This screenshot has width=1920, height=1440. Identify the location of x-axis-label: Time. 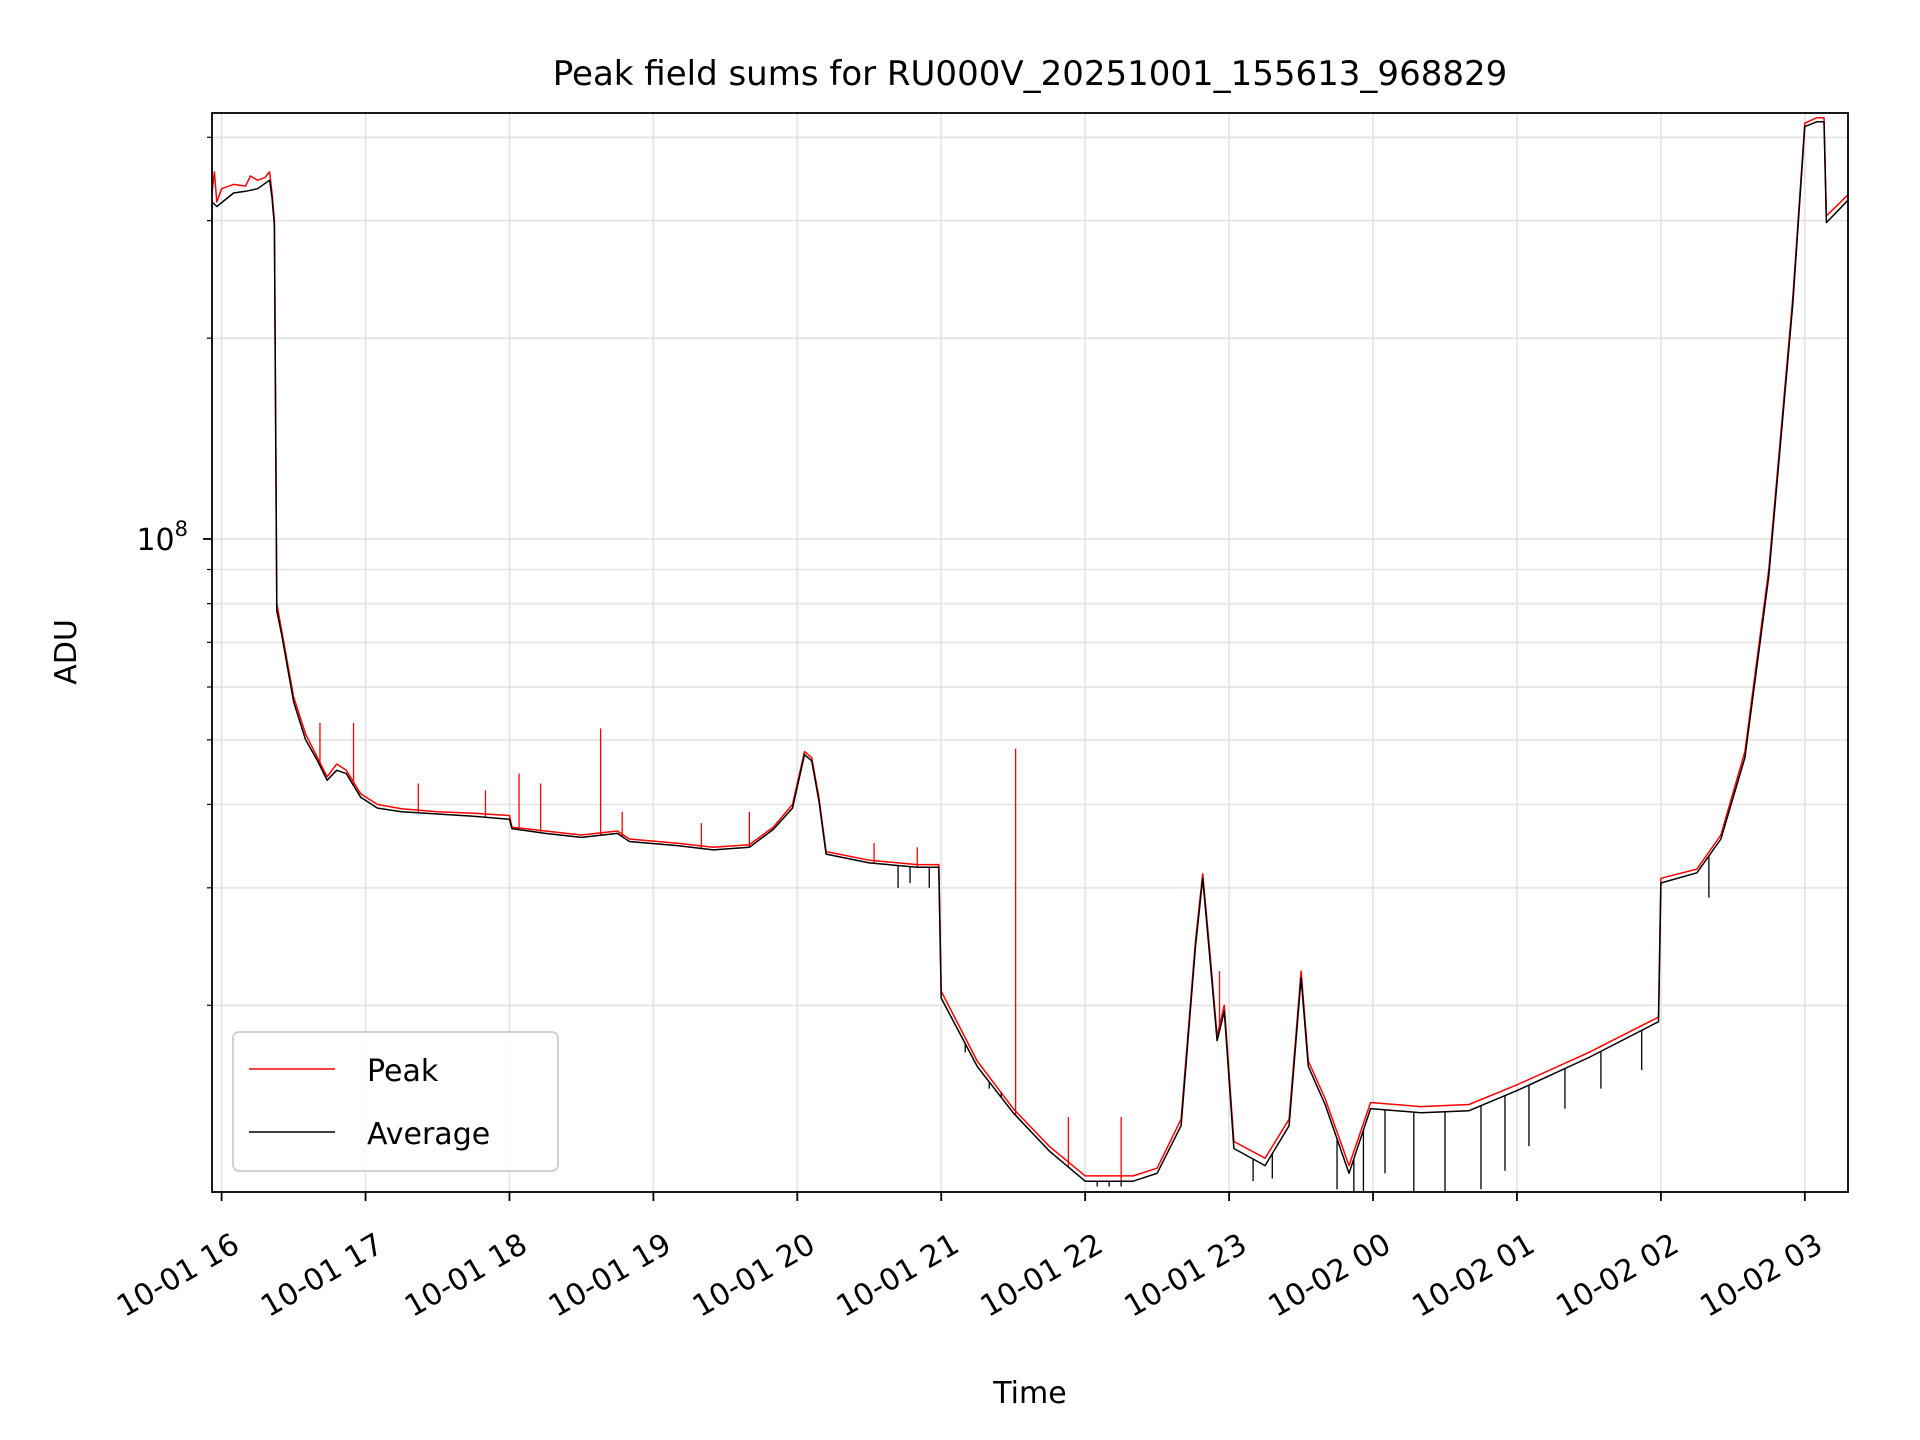
(1029, 1393).